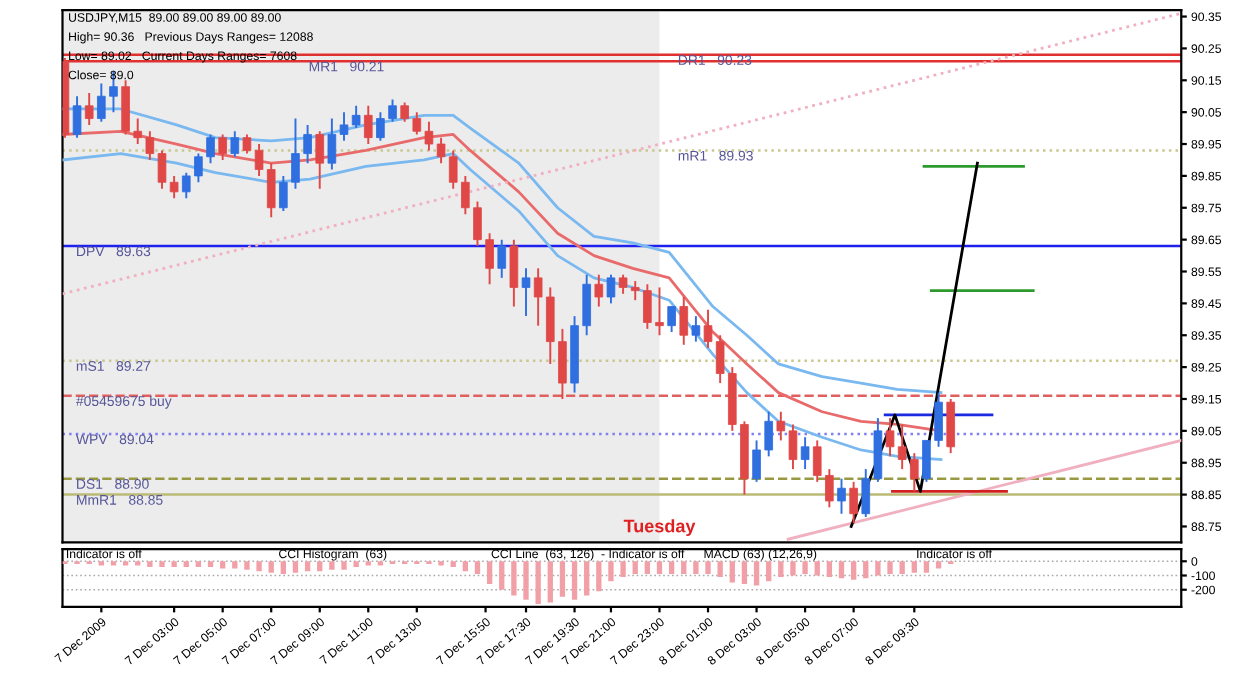 This screenshot has width=1250, height=678. I want to click on annotation: Tuesday, so click(659, 528).